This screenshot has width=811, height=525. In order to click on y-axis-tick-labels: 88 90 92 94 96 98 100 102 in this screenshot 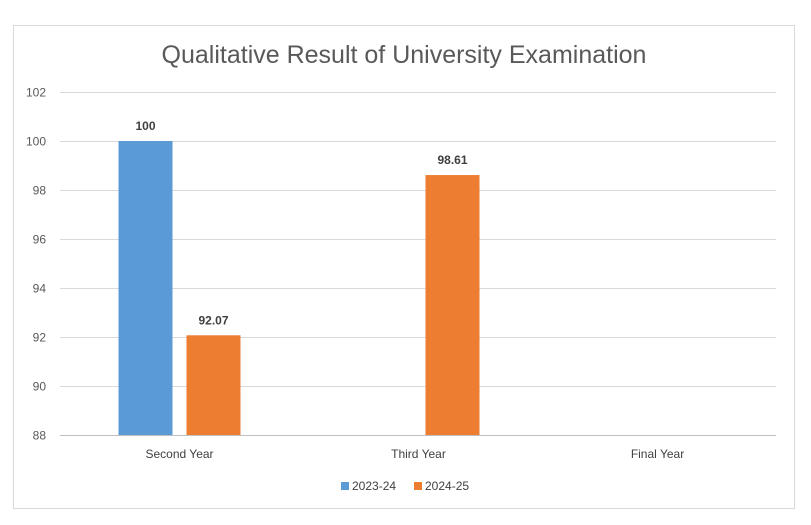, I will do `click(36, 264)`.